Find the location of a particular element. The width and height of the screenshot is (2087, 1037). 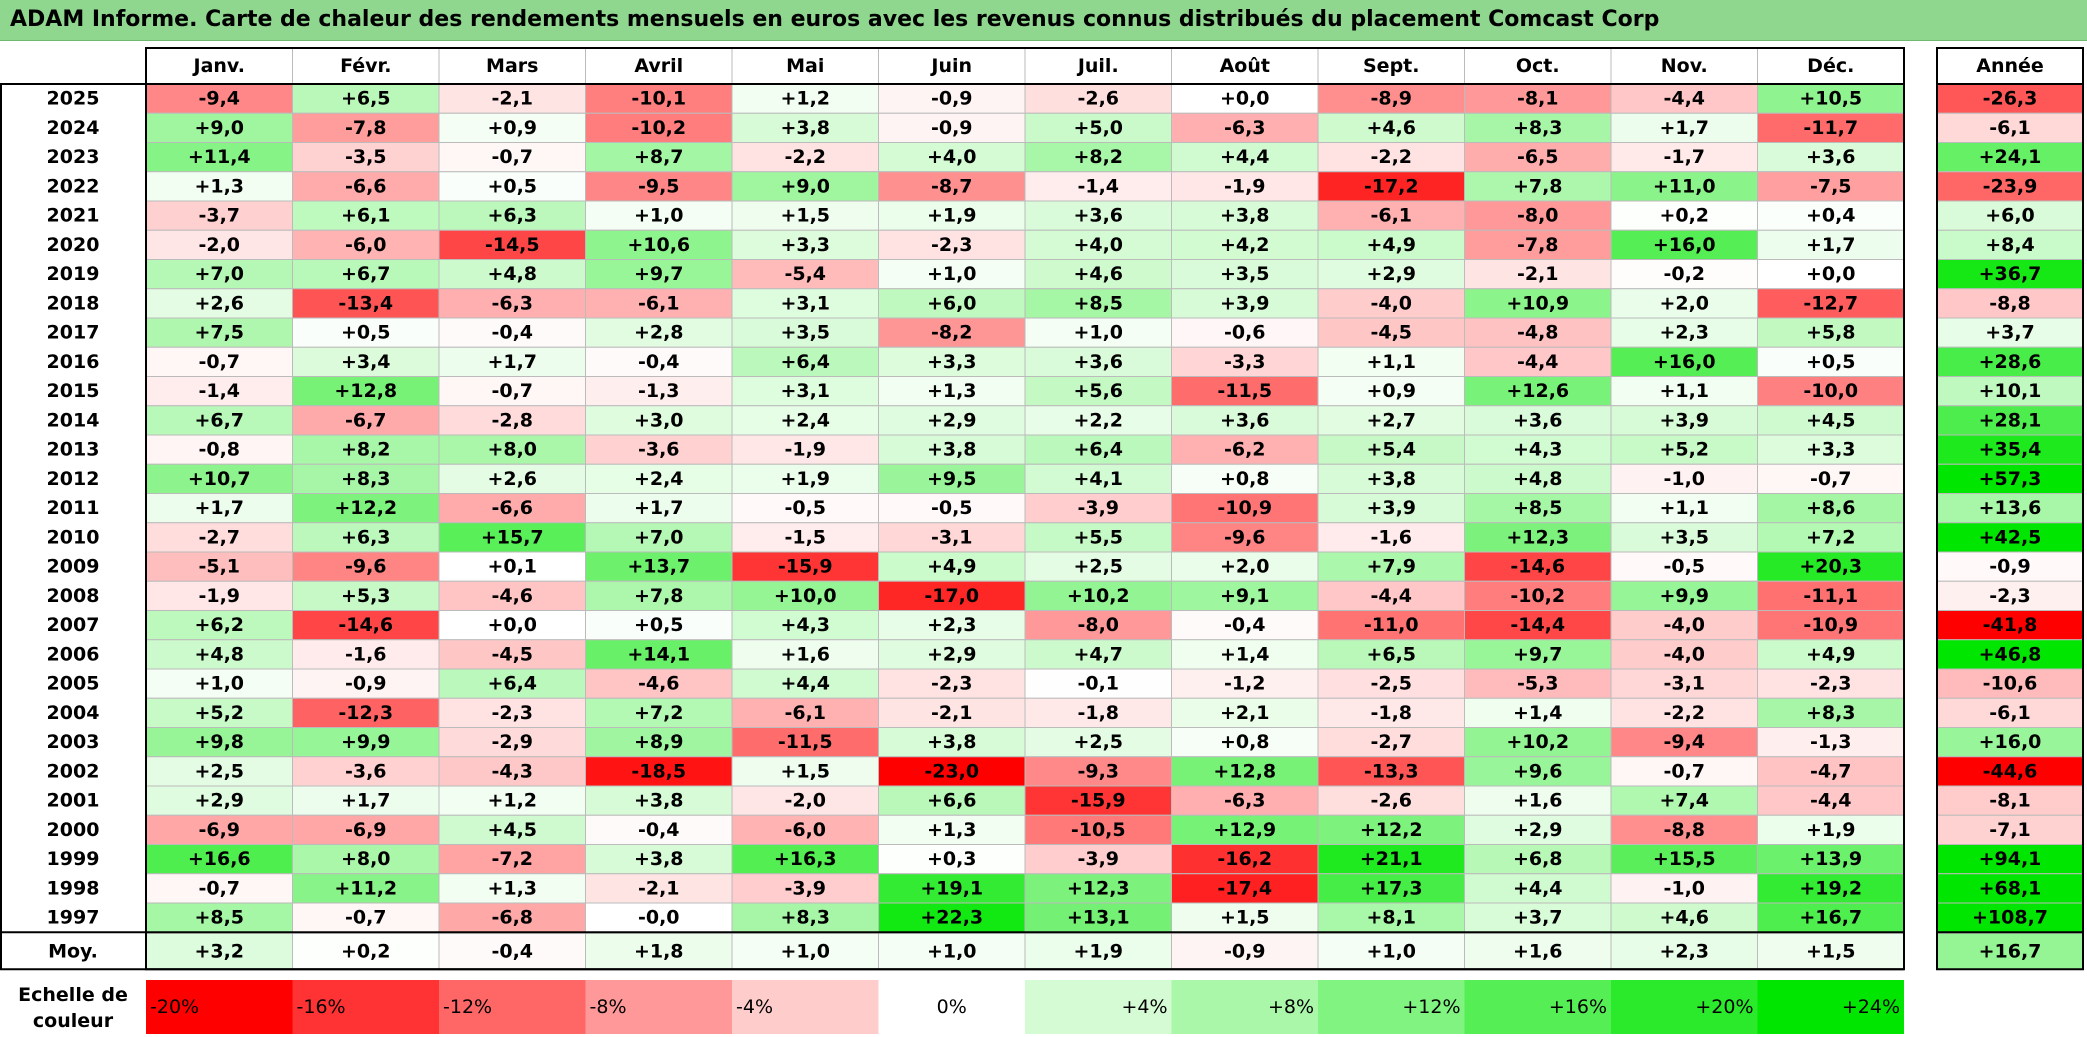

cell-value: -10,2 is located at coordinates (1537, 596).